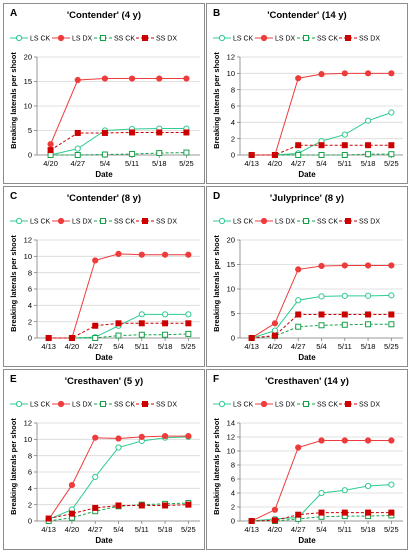 Image resolution: width=410 pixels, height=550 pixels. I want to click on x-tick-label: 4/27, so click(298, 529).